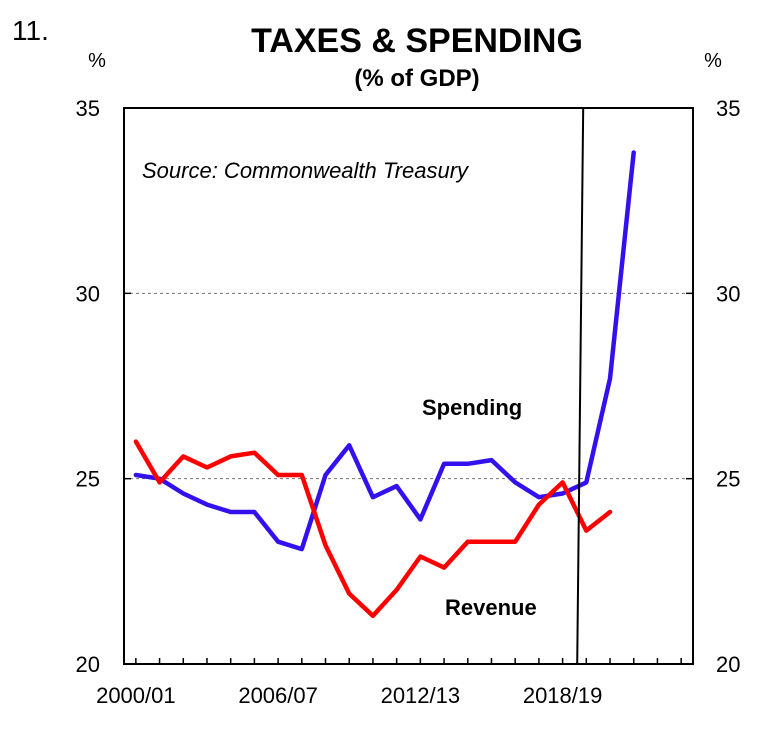 The image size is (779, 741). Describe the element at coordinates (472, 407) in the screenshot. I see `spending-series-label: Spending` at that location.